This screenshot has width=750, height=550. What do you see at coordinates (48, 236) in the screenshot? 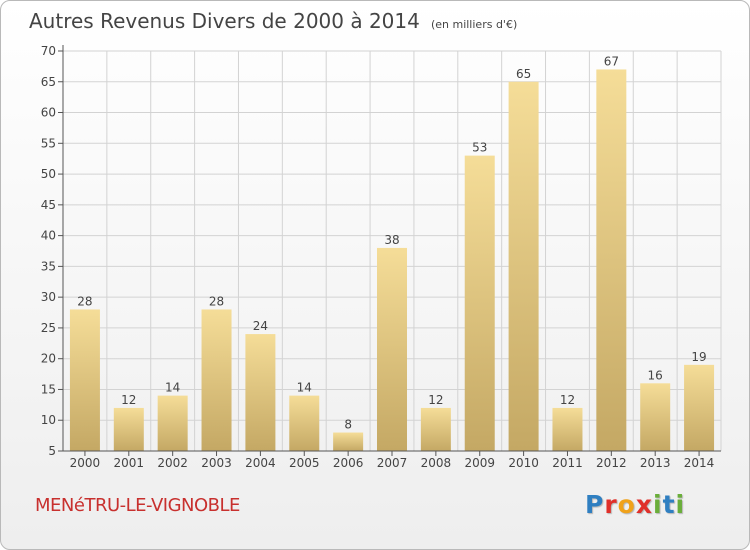
I see `y-tick-label: 40` at bounding box center [48, 236].